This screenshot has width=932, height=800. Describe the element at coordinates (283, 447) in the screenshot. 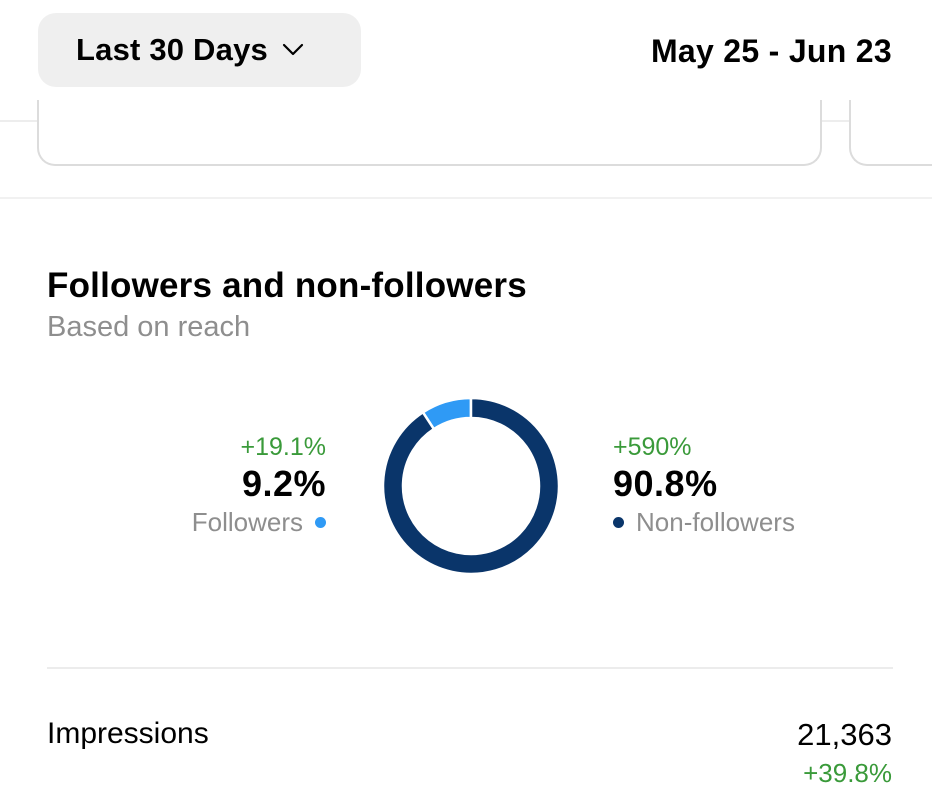

I see `followers-change: +19.1%` at that location.